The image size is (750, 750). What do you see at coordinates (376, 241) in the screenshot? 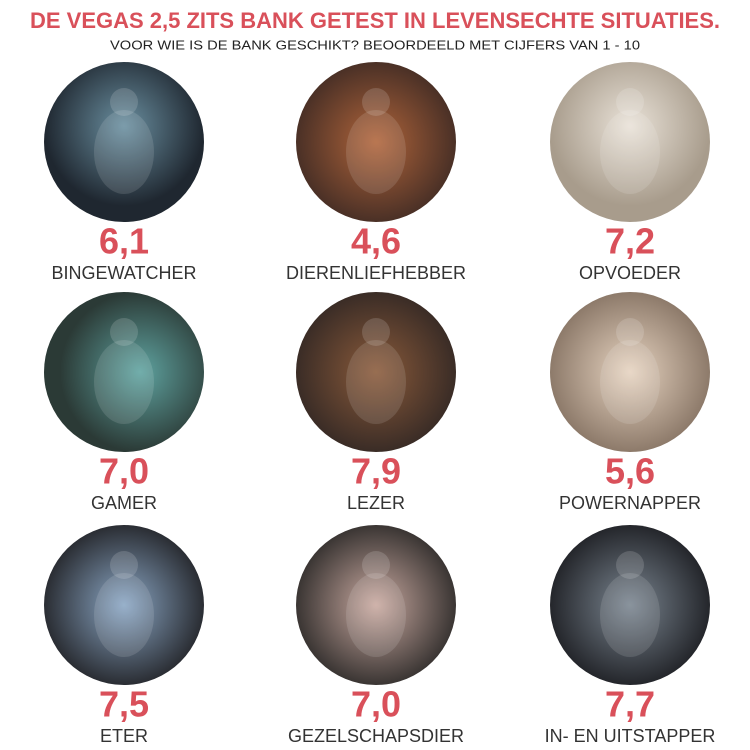
I see `score: 4,6` at bounding box center [376, 241].